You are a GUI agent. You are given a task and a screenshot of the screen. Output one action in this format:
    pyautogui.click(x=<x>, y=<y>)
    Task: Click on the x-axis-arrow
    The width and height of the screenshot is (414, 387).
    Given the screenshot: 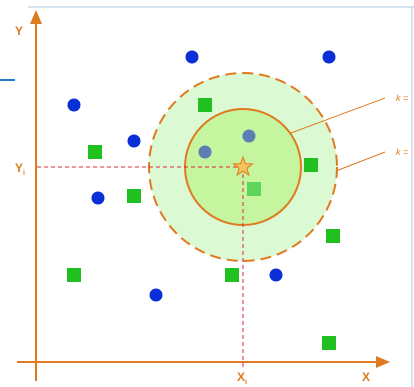 What is the action you would take?
    pyautogui.click(x=383, y=362)
    